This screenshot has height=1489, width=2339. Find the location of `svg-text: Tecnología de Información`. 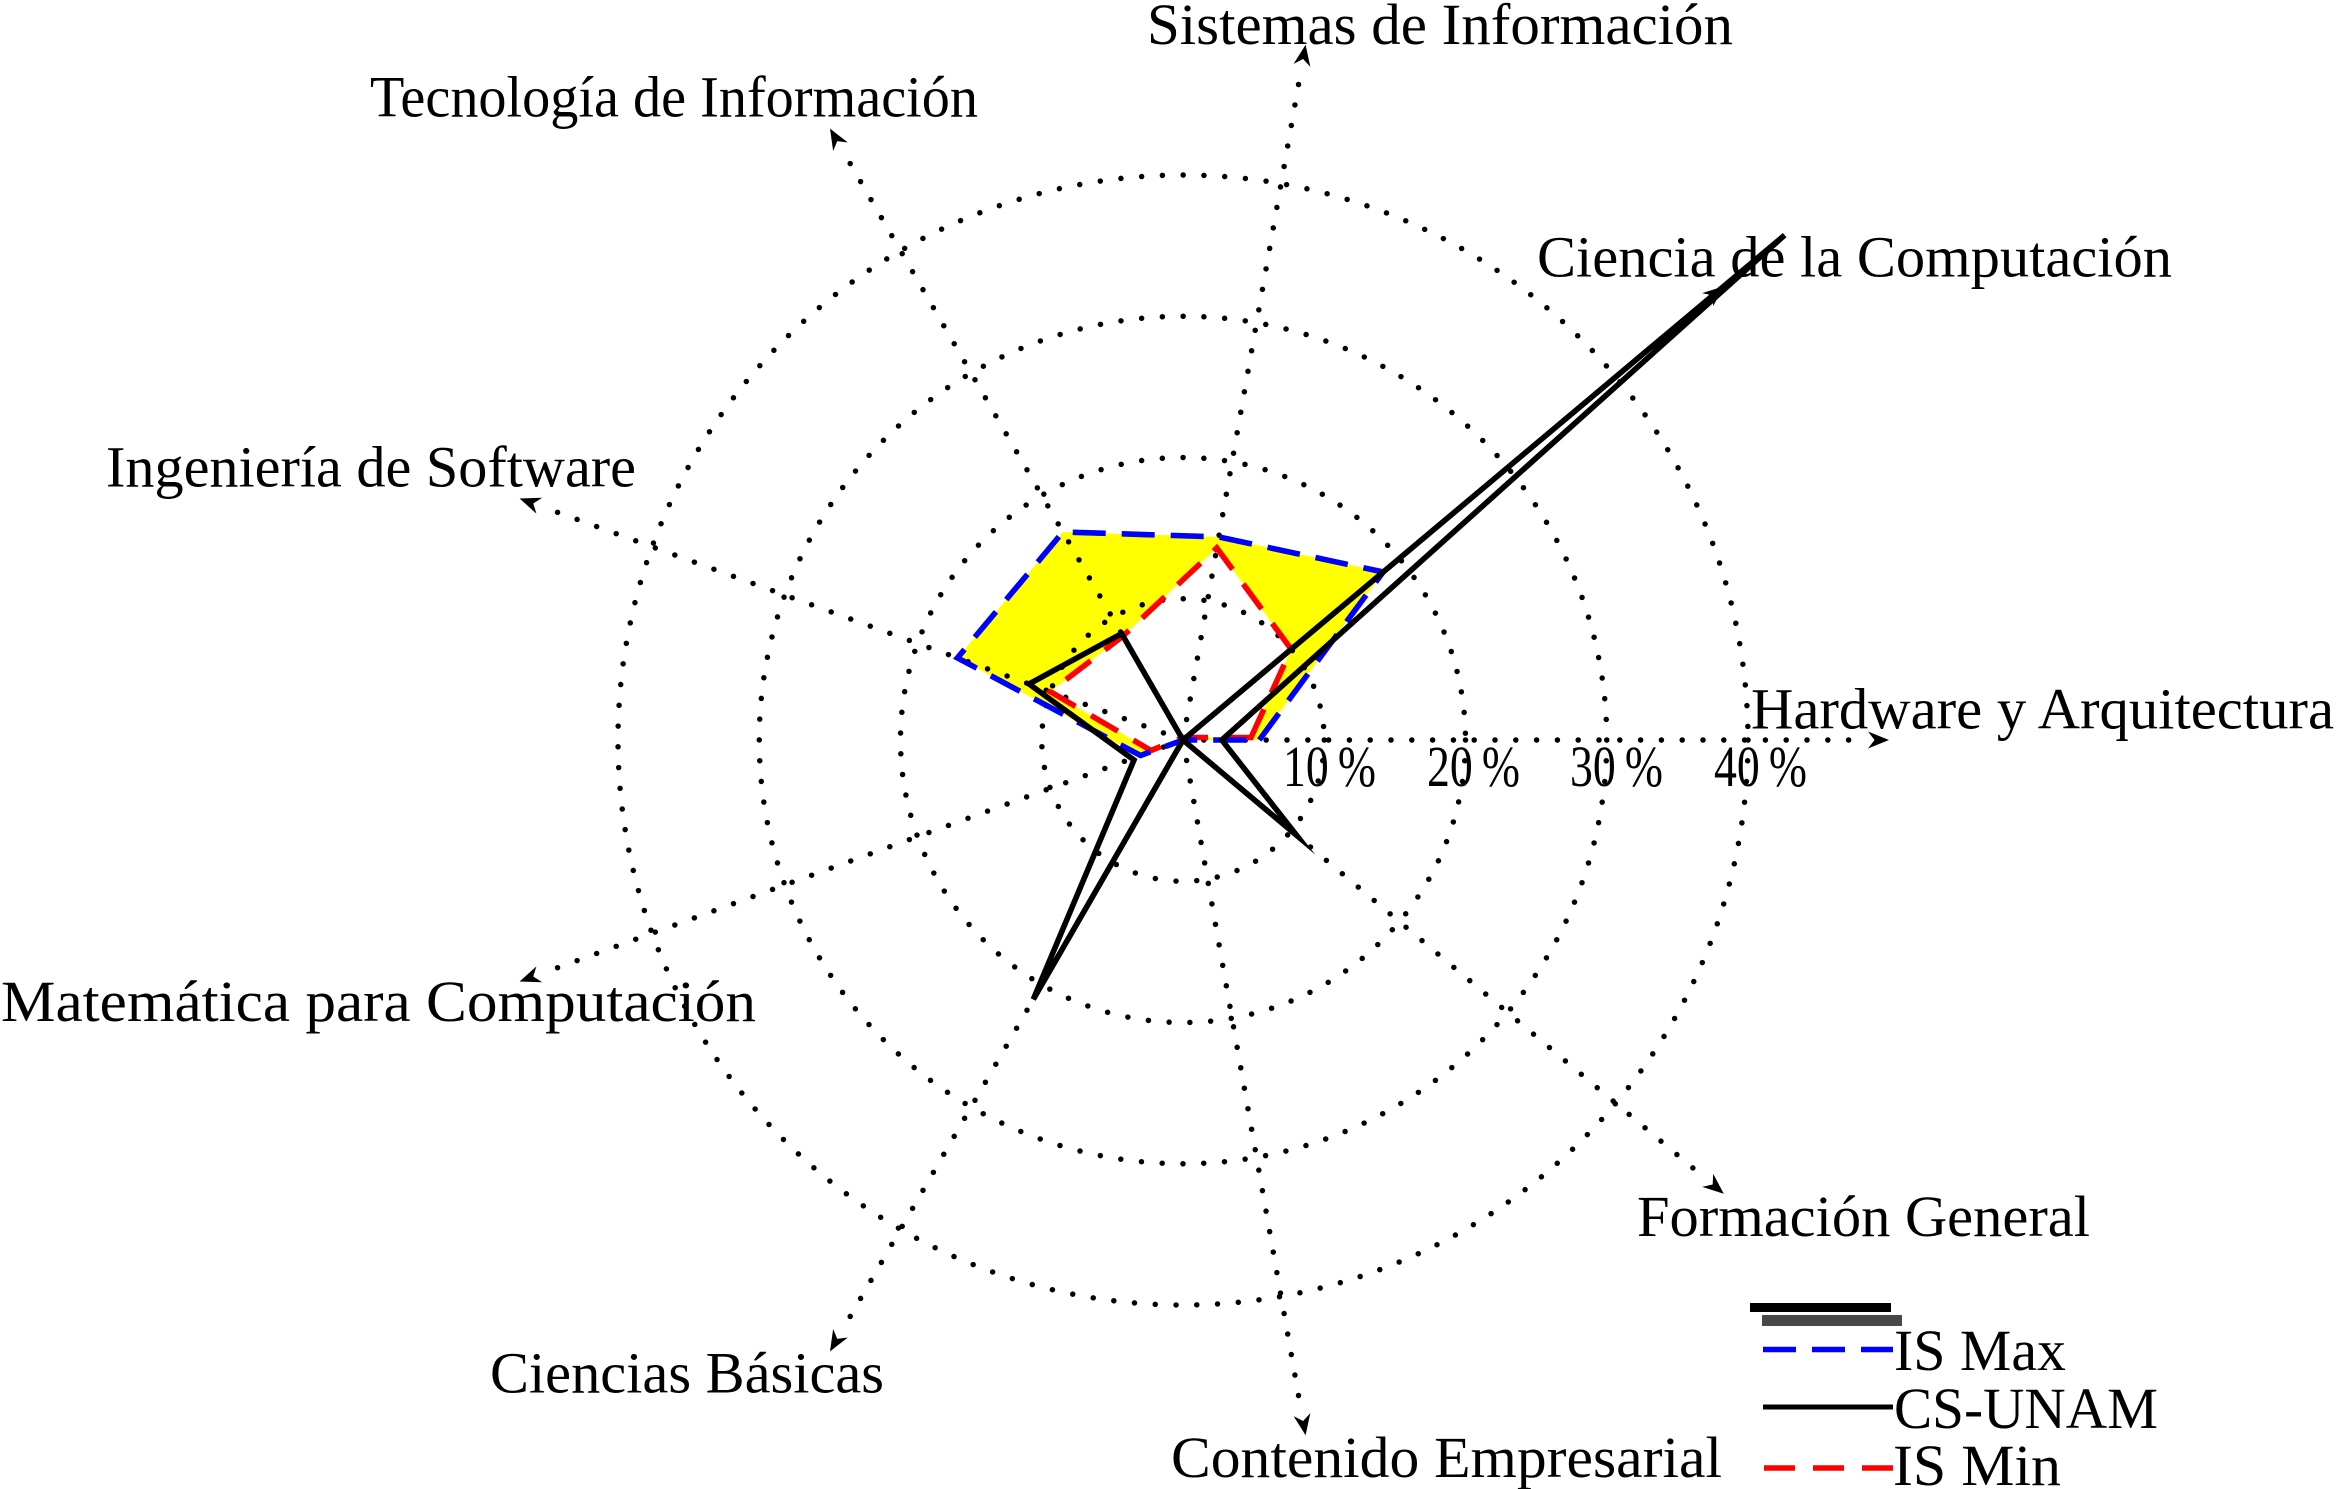

svg-text: Tecnología de Información is located at coordinates (674, 97).